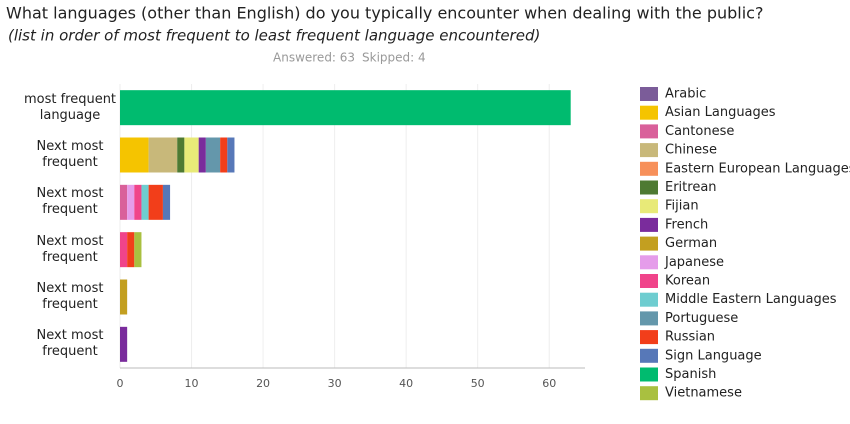 The width and height of the screenshot is (850, 424). I want to click on legend-label: Cantonese, so click(699, 131).